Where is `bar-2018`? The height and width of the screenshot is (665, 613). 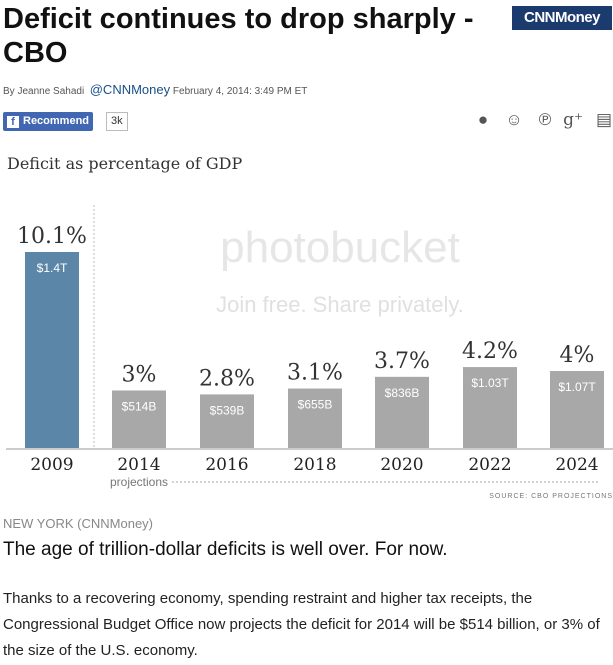 bar-2018 is located at coordinates (315, 418).